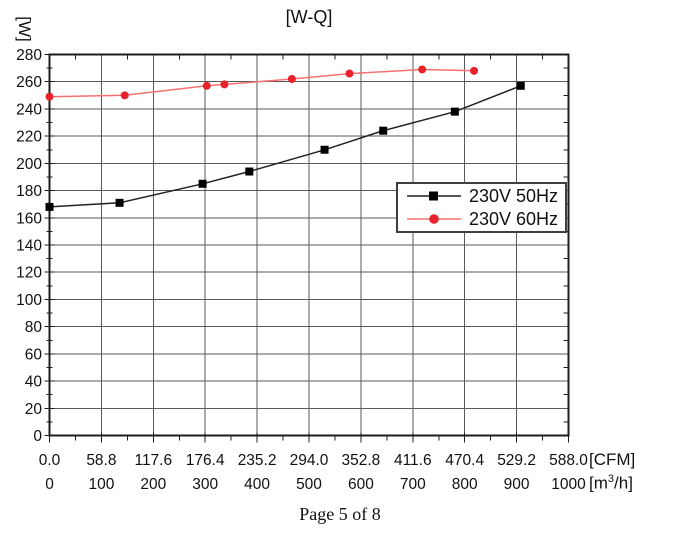 This screenshot has width=680, height=536. I want to click on y-tick-label: 220, so click(29, 137).